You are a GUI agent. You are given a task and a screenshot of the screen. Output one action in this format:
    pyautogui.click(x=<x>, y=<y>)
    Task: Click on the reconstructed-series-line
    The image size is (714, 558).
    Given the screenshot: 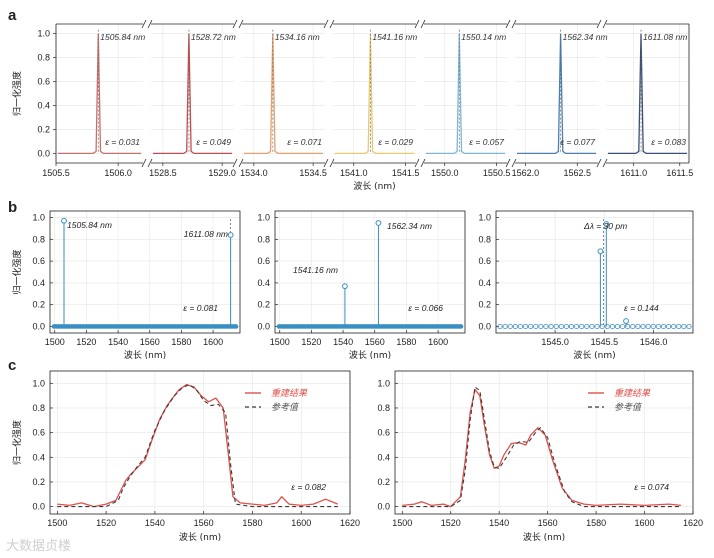 What is the action you would take?
    pyautogui.click(x=198, y=445)
    